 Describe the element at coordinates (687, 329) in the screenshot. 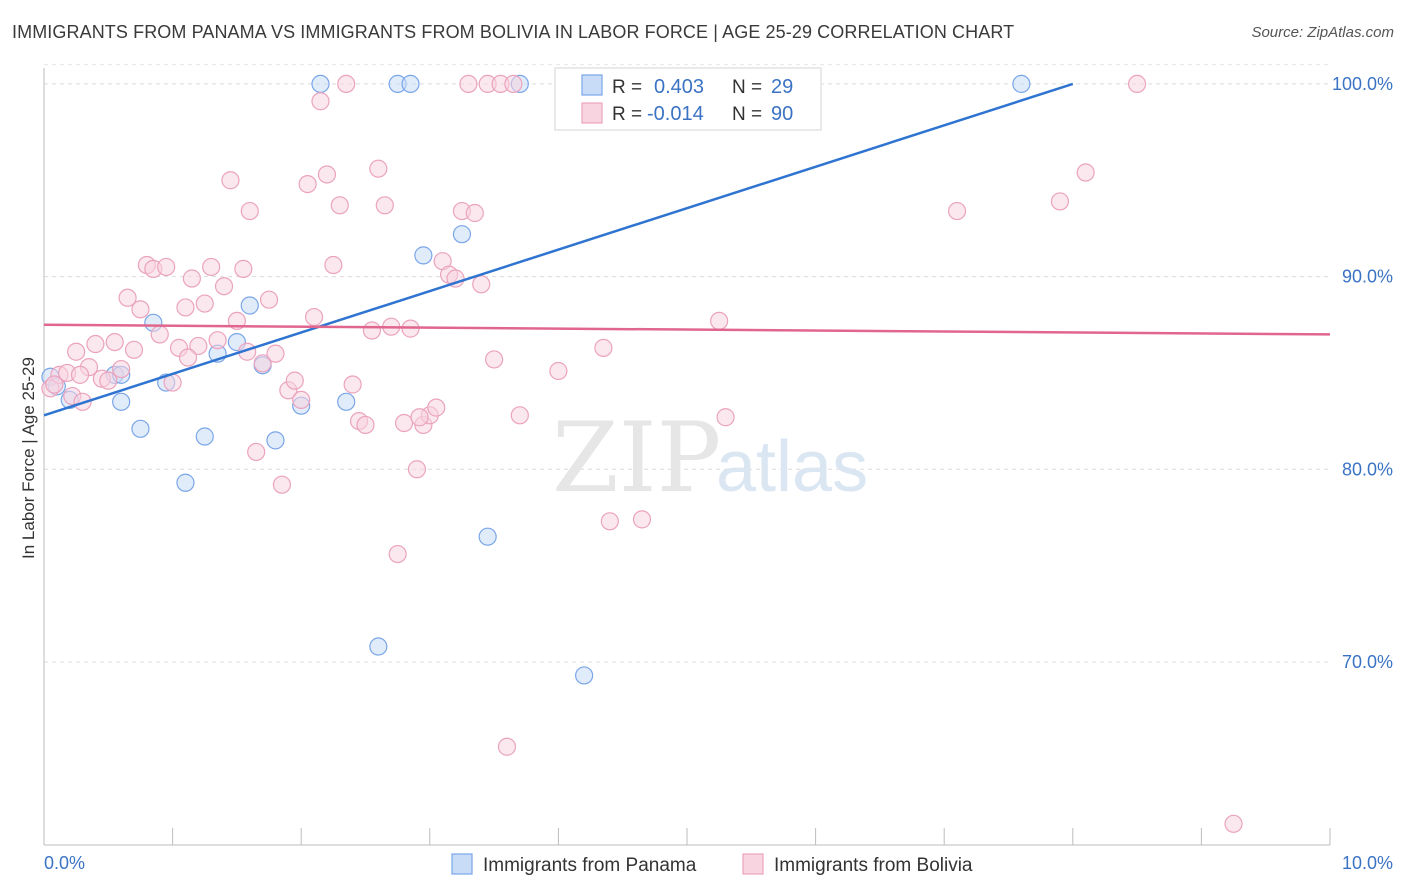

I see `bolivia-trend-line` at that location.